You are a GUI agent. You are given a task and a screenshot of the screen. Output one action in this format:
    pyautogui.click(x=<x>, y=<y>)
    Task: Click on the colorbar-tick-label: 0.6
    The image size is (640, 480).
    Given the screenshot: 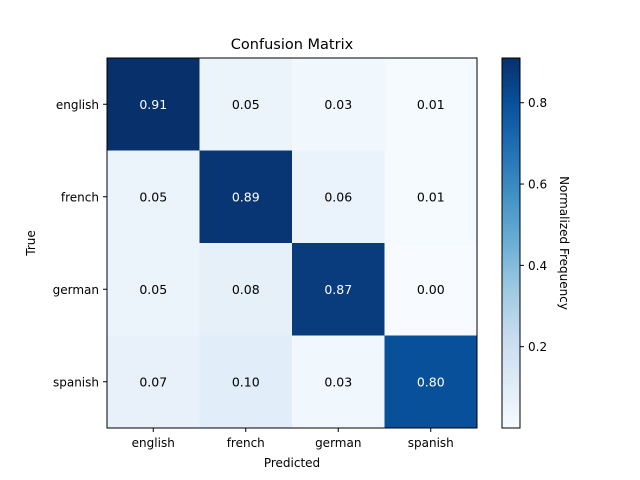 What is the action you would take?
    pyautogui.click(x=537, y=185)
    